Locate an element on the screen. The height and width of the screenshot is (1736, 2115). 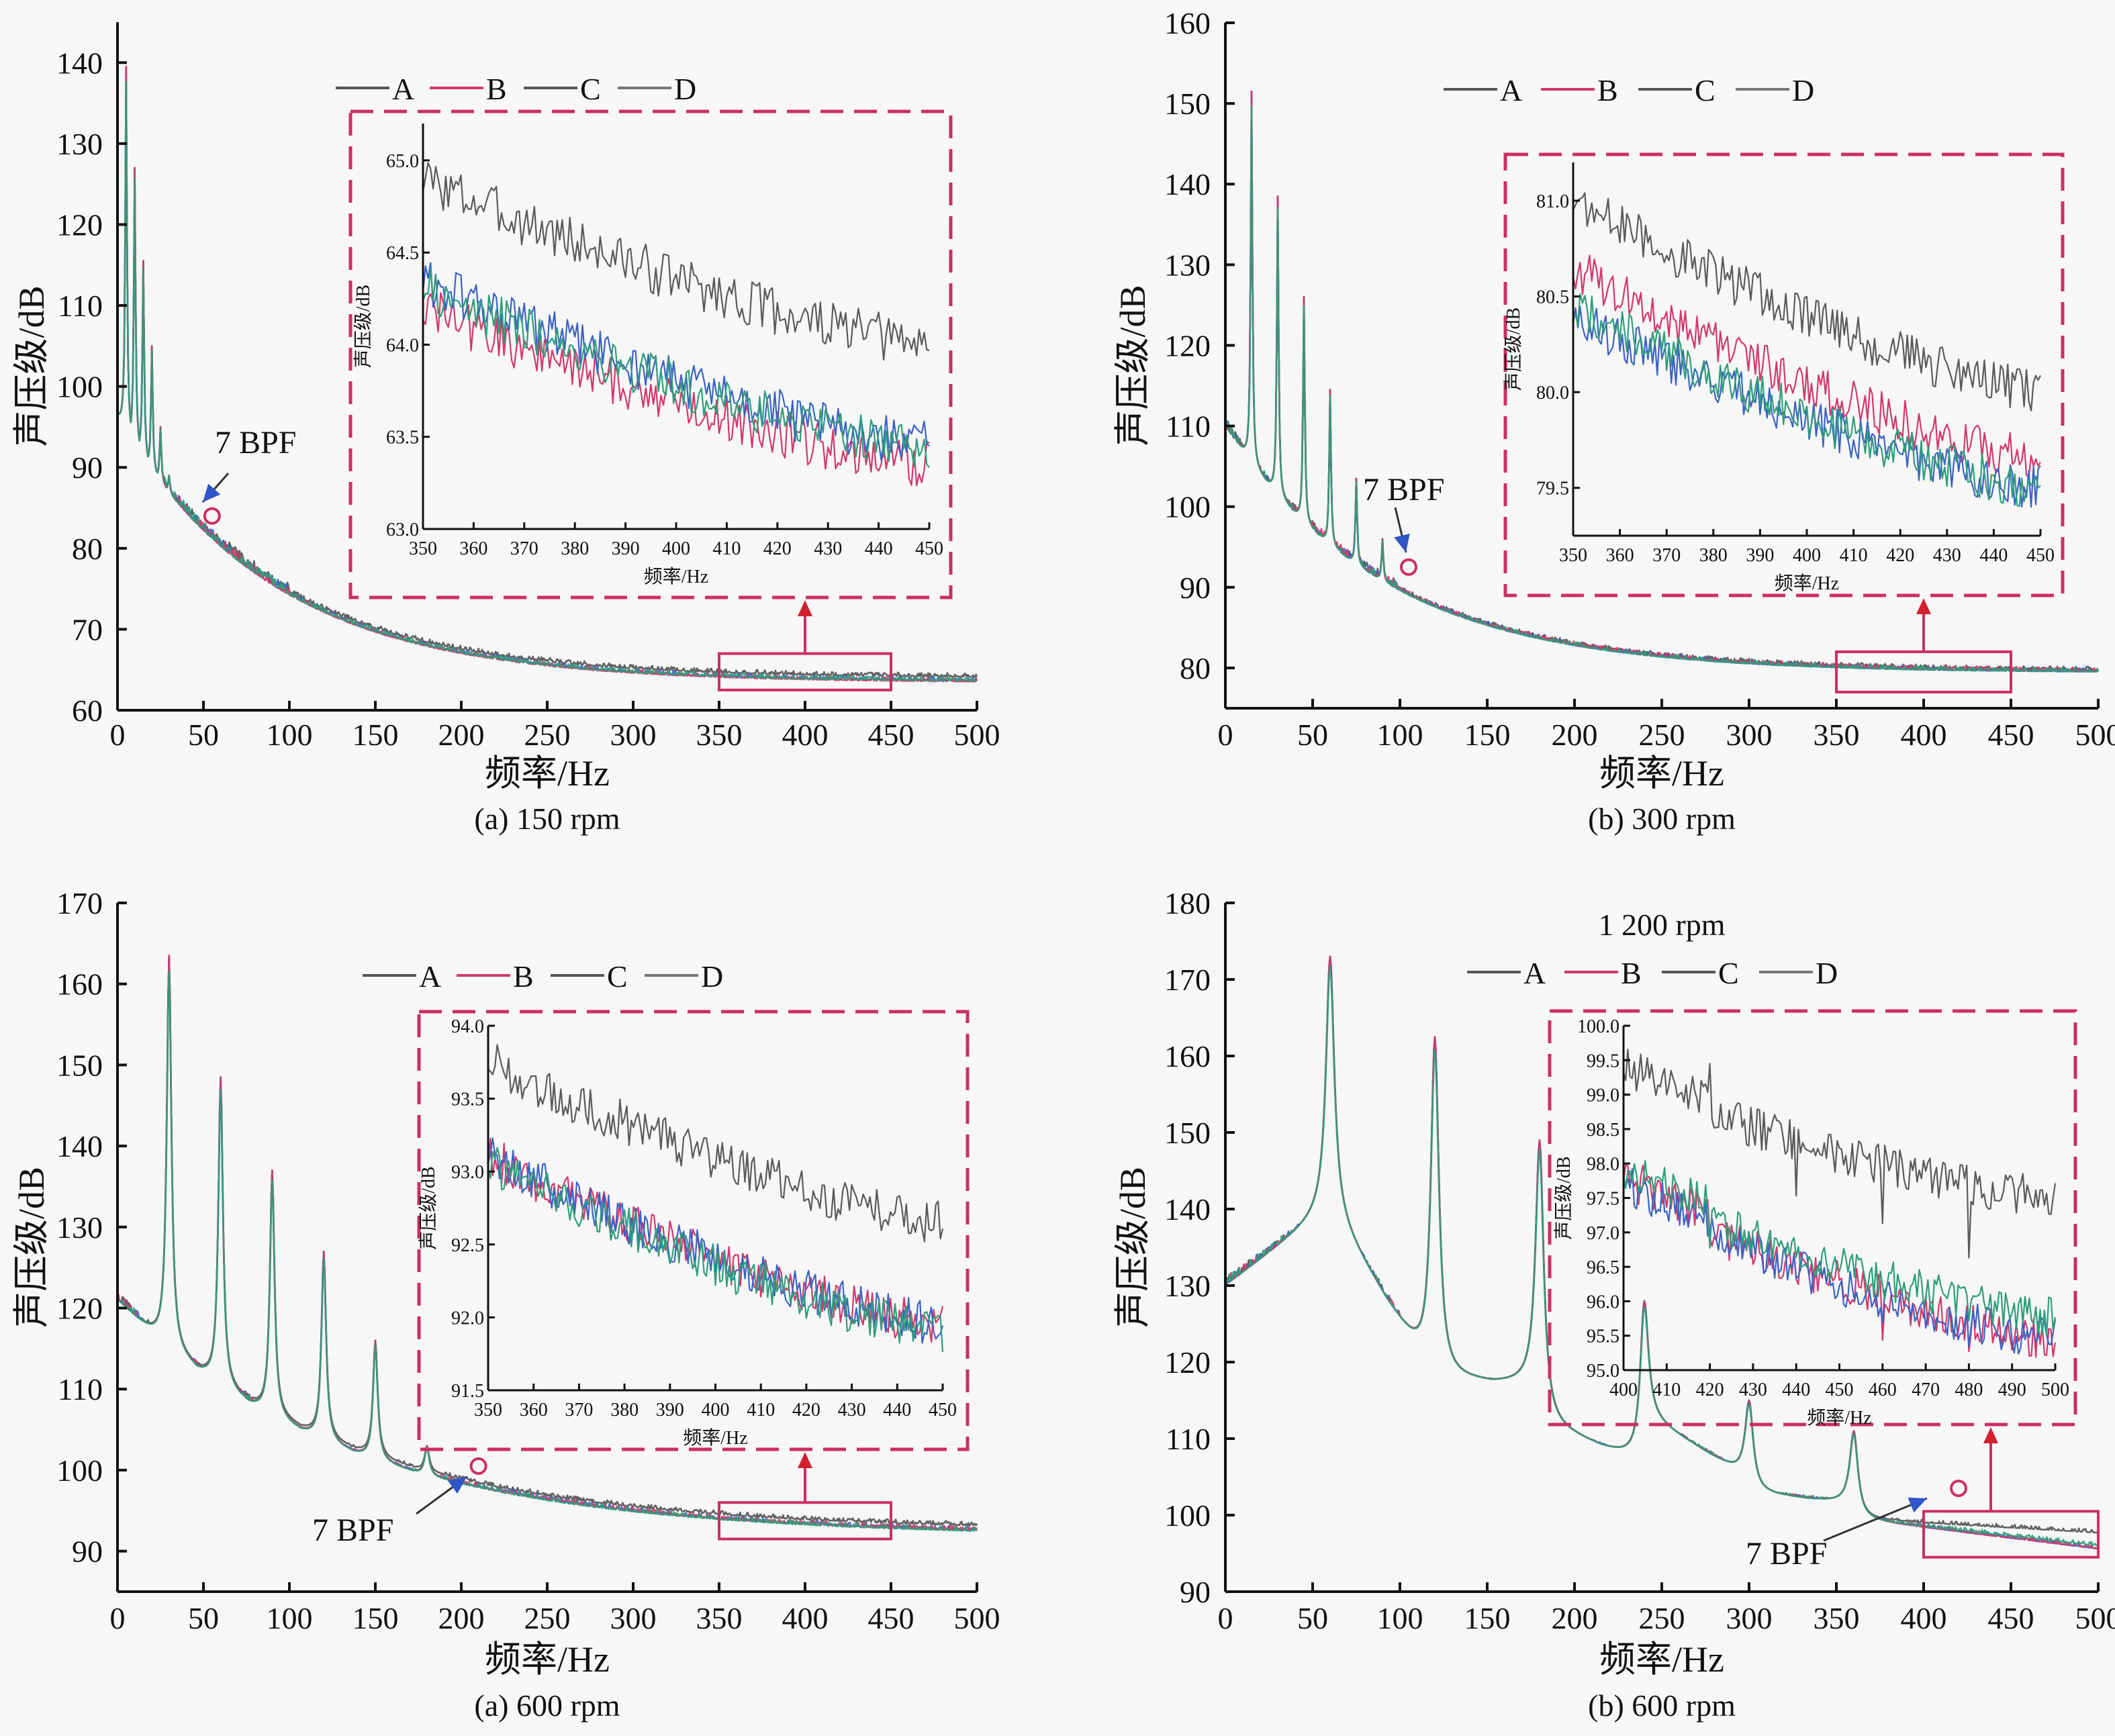
y-tick-label: 150 is located at coordinates (1187, 104).